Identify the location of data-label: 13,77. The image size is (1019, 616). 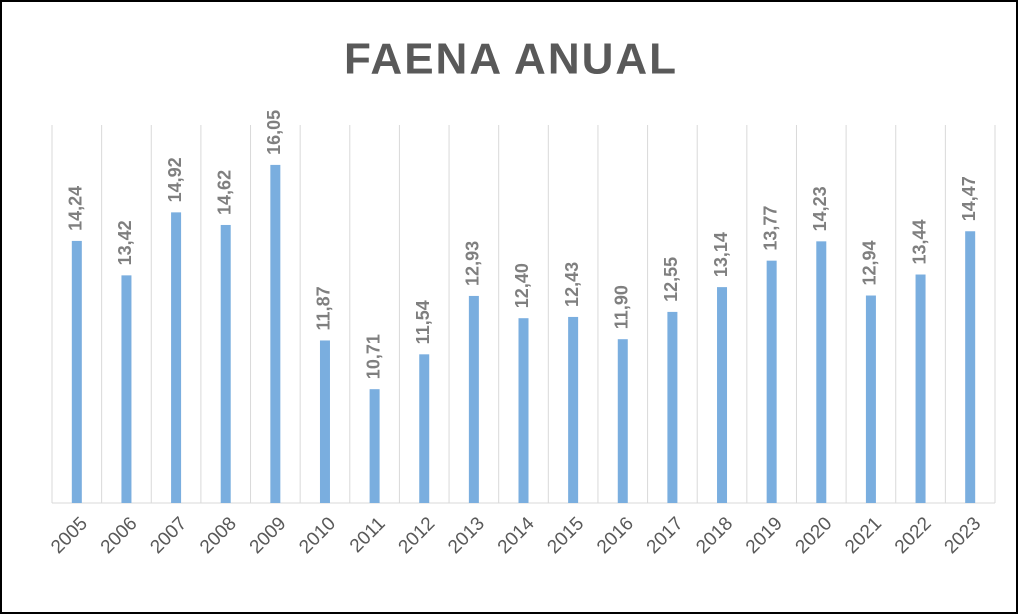
(770, 228).